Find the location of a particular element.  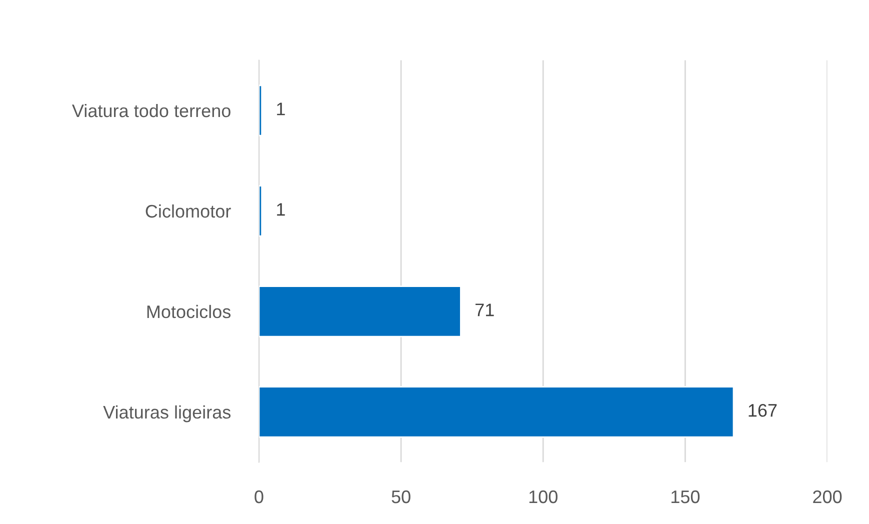

x-tick-label: 100 is located at coordinates (543, 497).